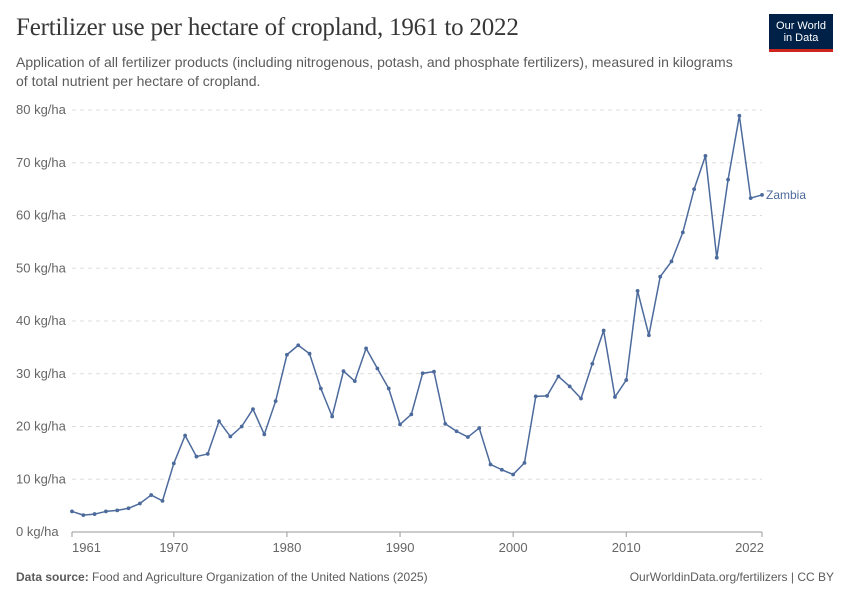  Describe the element at coordinates (400, 547) in the screenshot. I see `x-tick-label: 1990` at that location.